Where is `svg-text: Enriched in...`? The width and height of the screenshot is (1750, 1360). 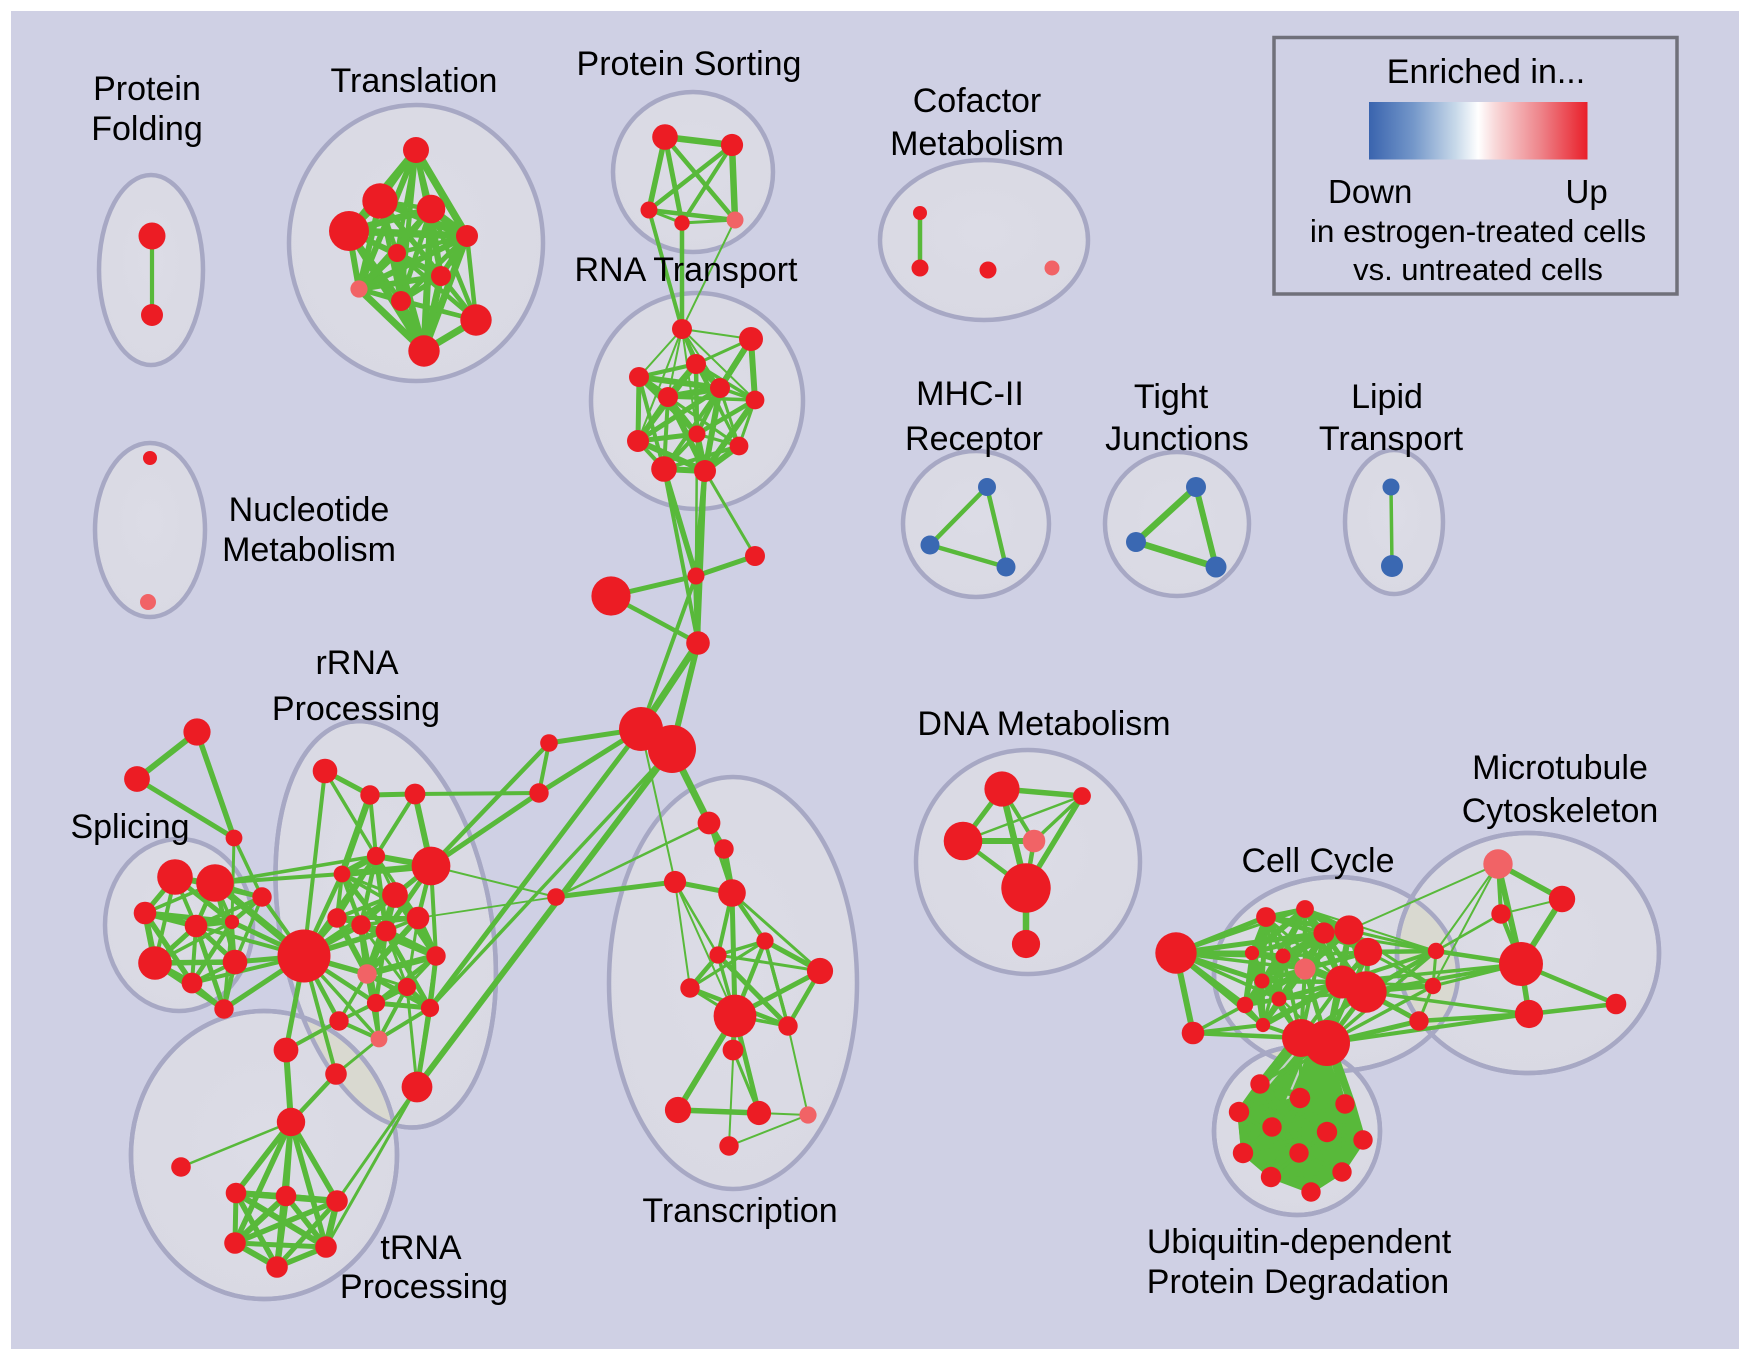
svg-text: Enriched in... is located at coordinates (1486, 72).